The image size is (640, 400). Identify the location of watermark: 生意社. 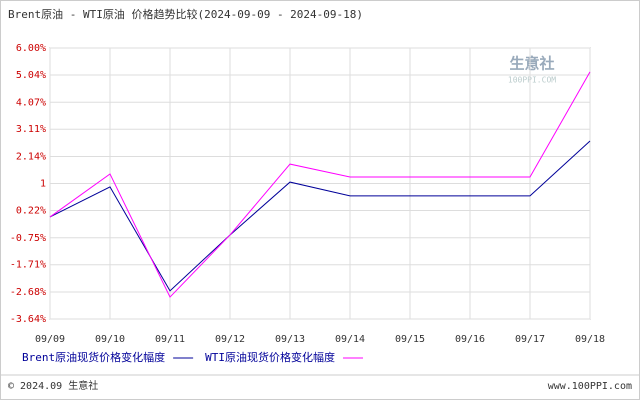
(531, 64).